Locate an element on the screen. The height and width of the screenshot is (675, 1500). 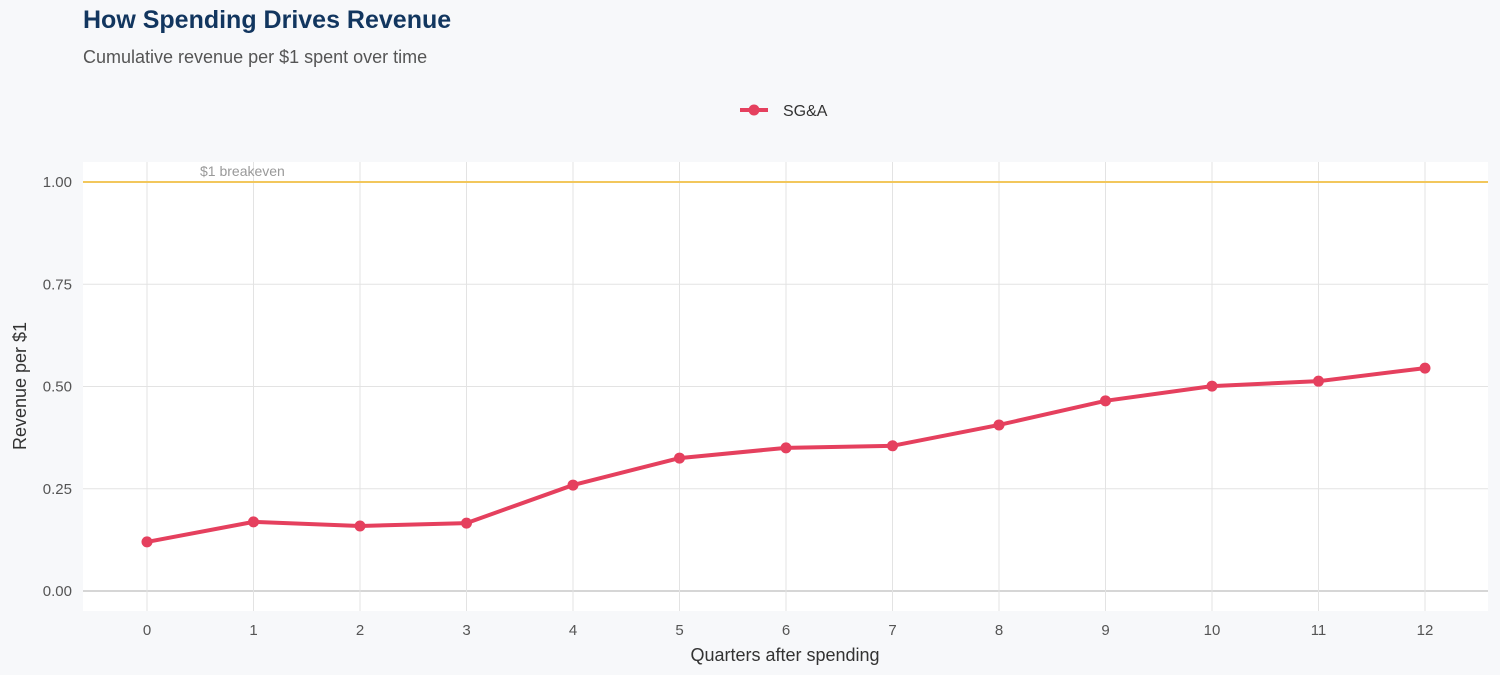
x-tick-label: 6 is located at coordinates (786, 630).